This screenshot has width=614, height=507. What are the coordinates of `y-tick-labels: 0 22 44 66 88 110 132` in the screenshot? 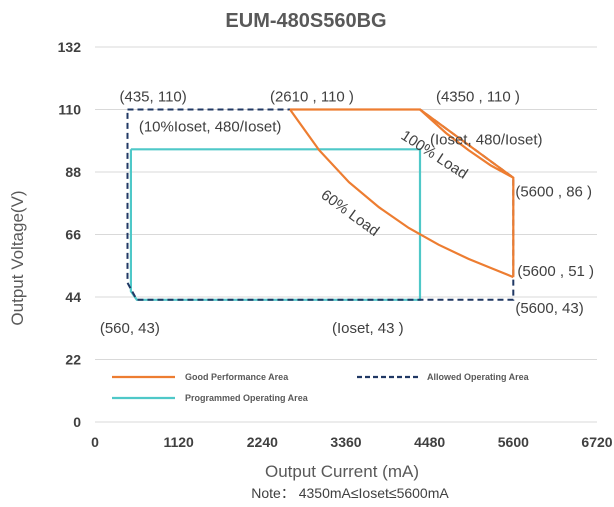 It's located at (70, 234).